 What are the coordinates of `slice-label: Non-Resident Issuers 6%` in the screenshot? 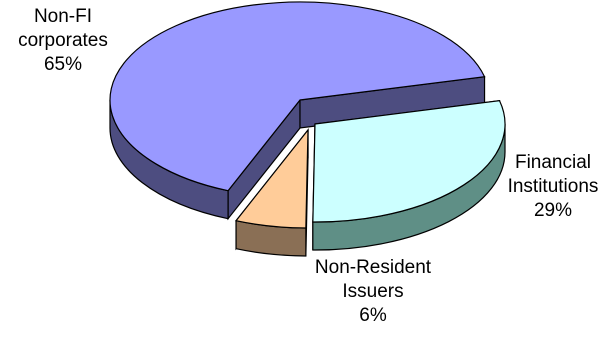 It's located at (373, 291).